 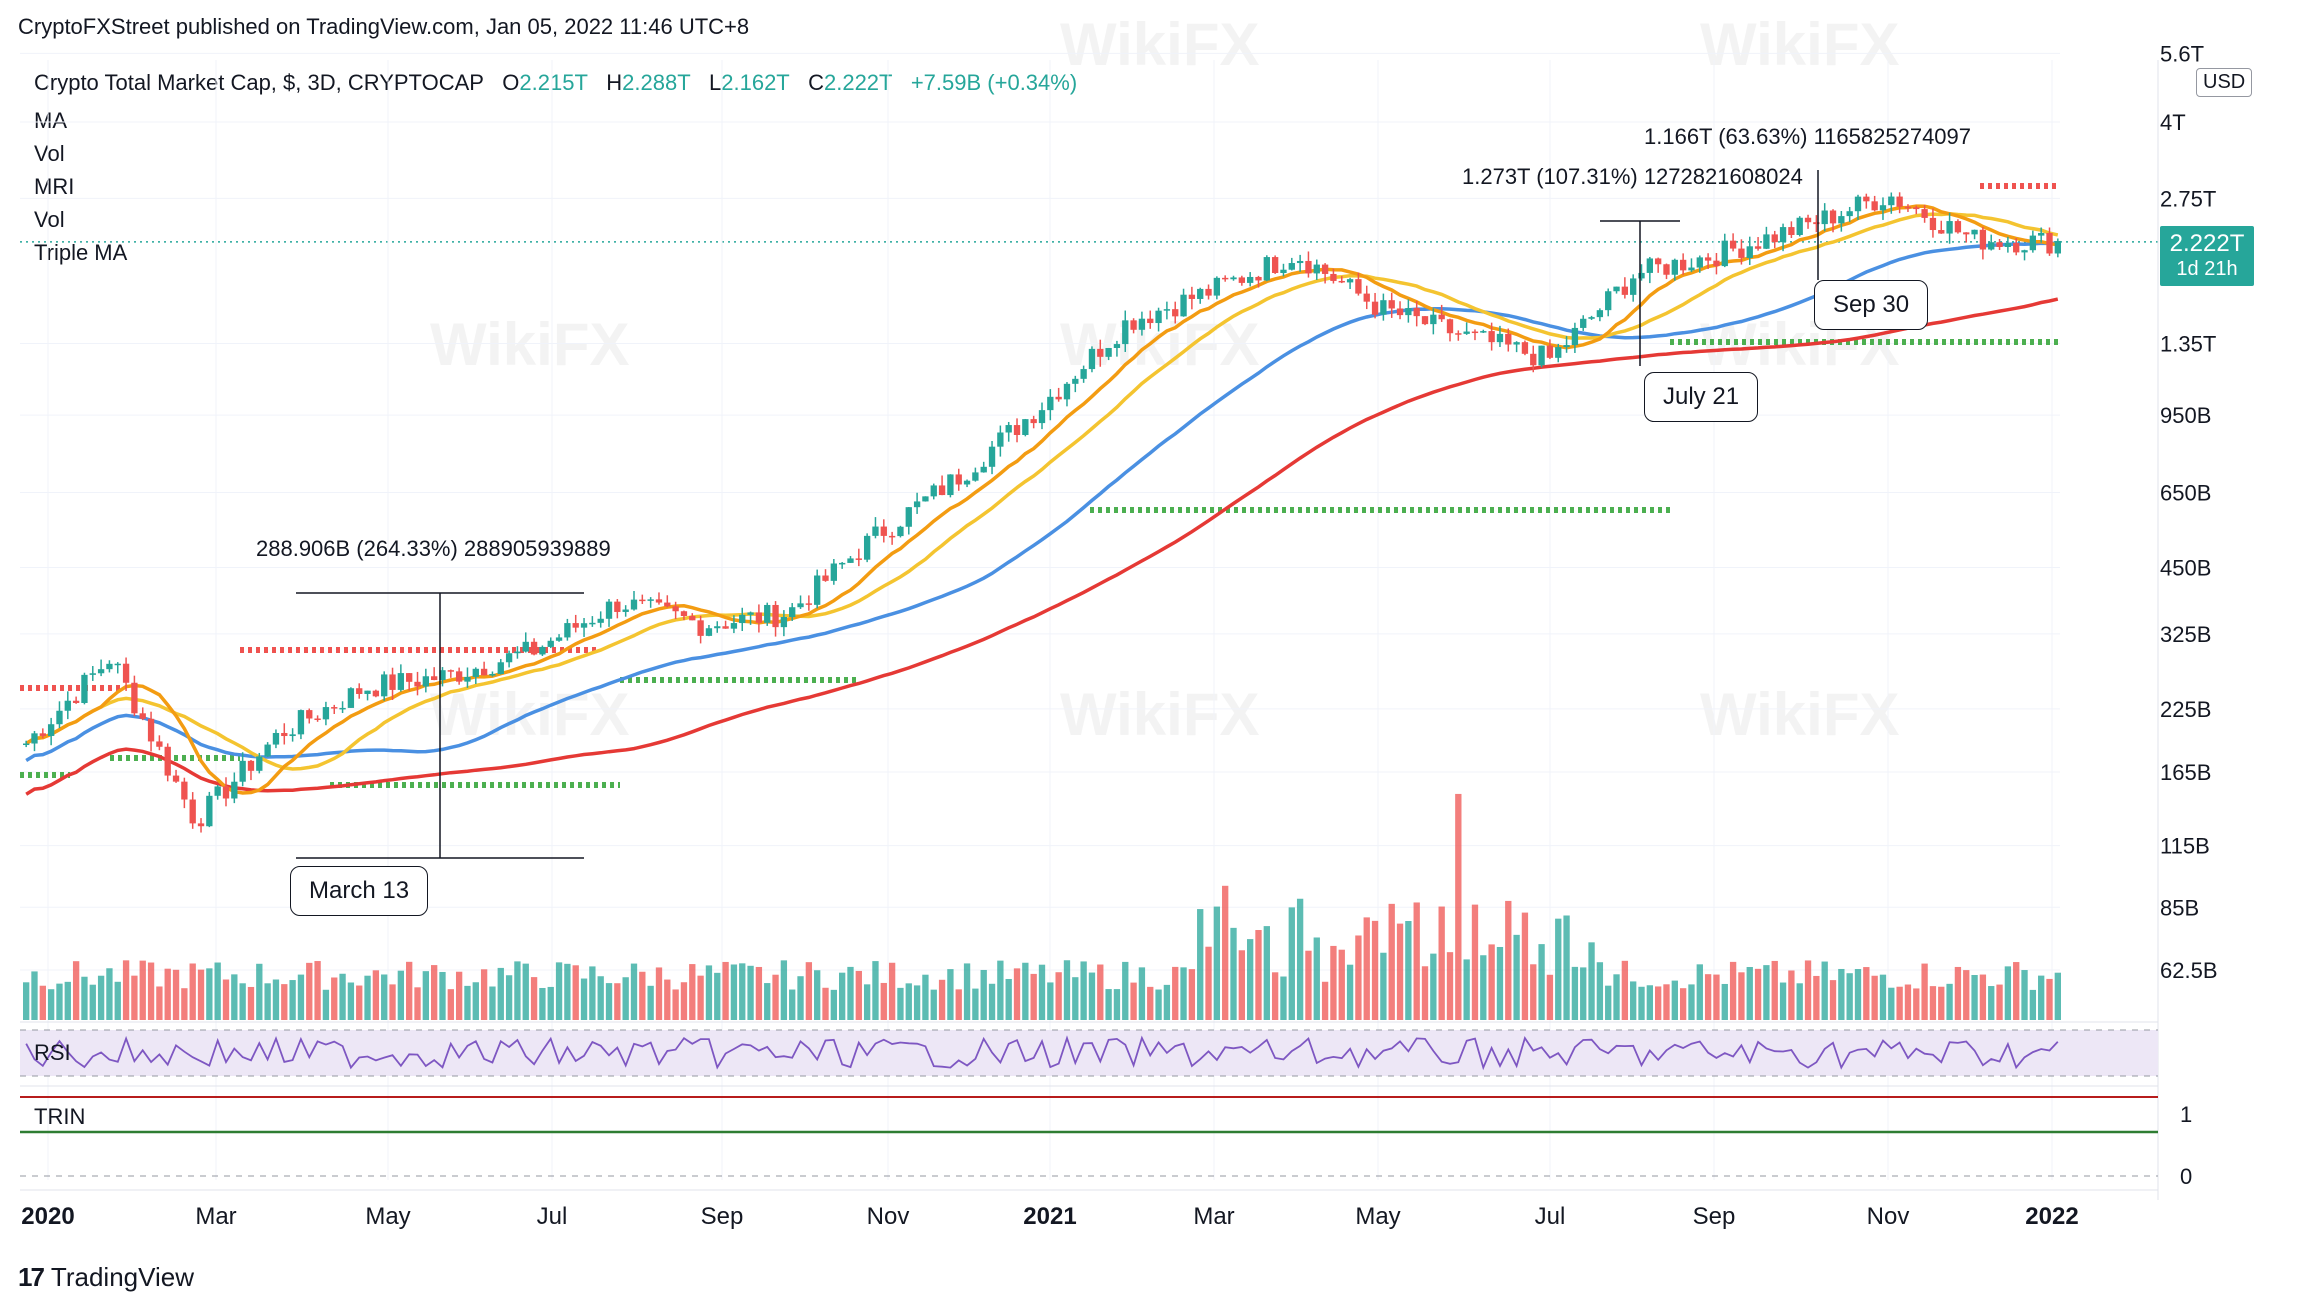 What do you see at coordinates (387, 1216) in the screenshot?
I see `x-tick-label: May` at bounding box center [387, 1216].